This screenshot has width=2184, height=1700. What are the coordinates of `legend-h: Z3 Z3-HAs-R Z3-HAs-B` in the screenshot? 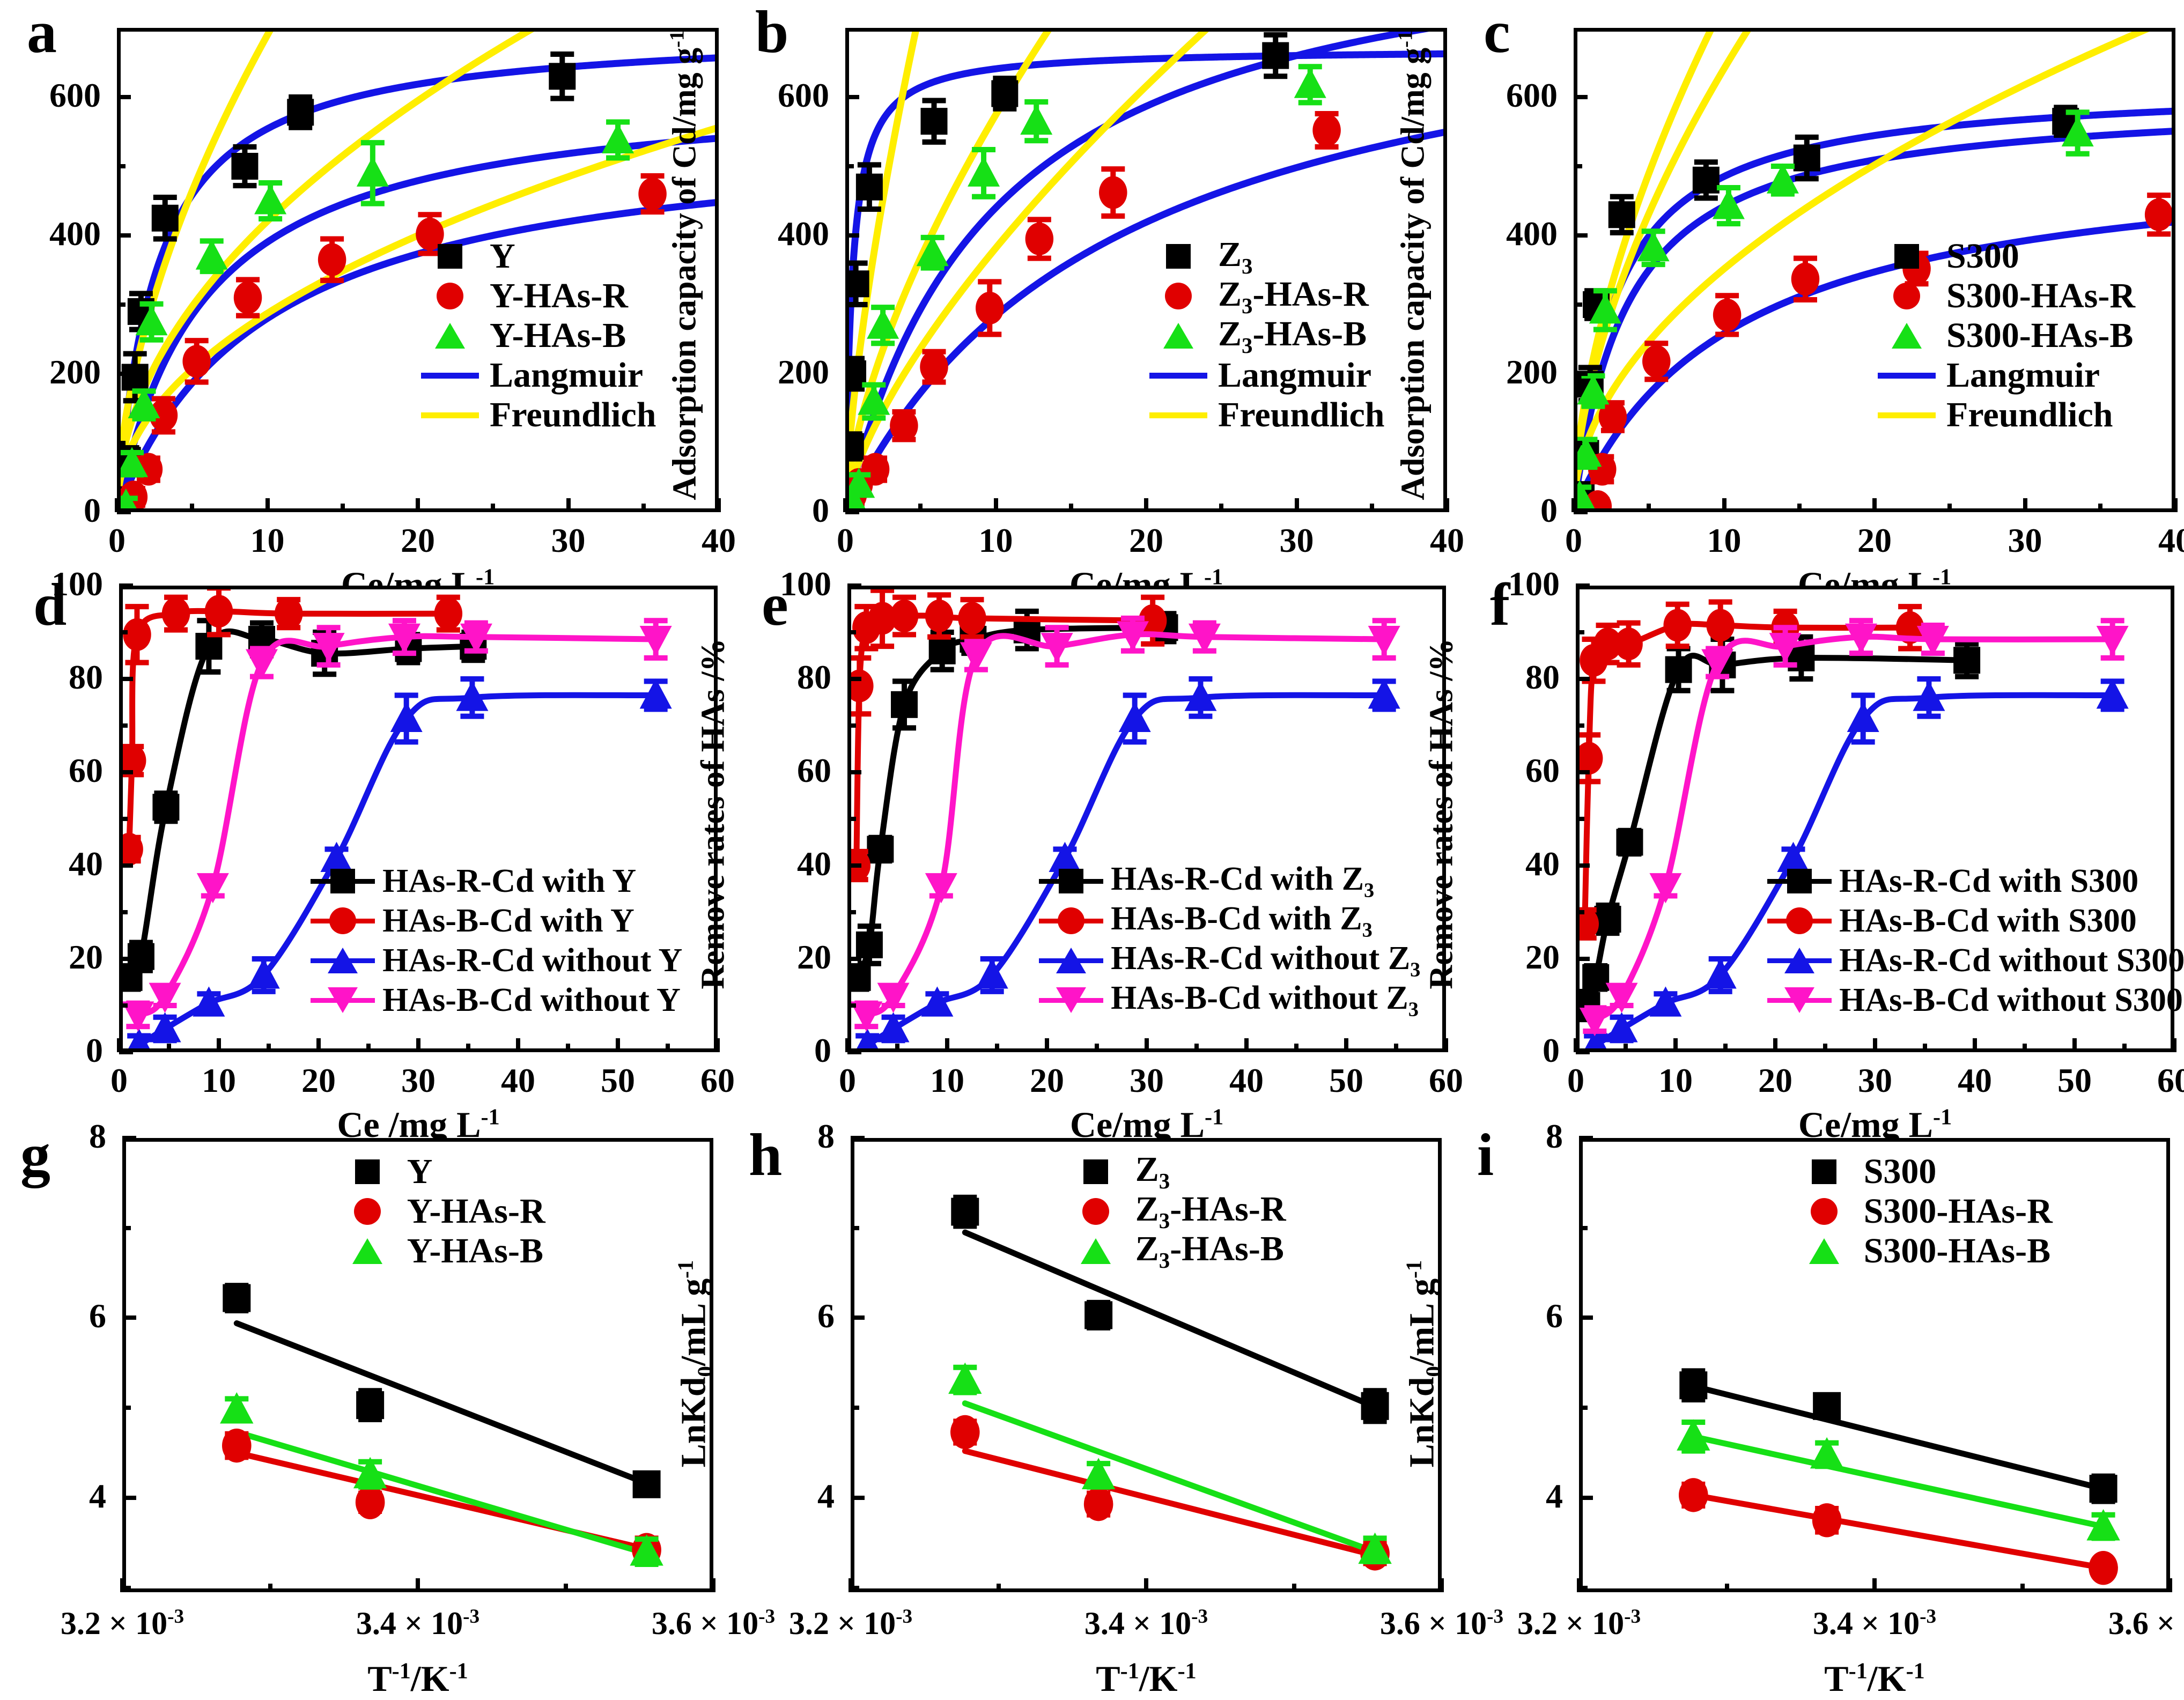 It's located at (1175, 1213).